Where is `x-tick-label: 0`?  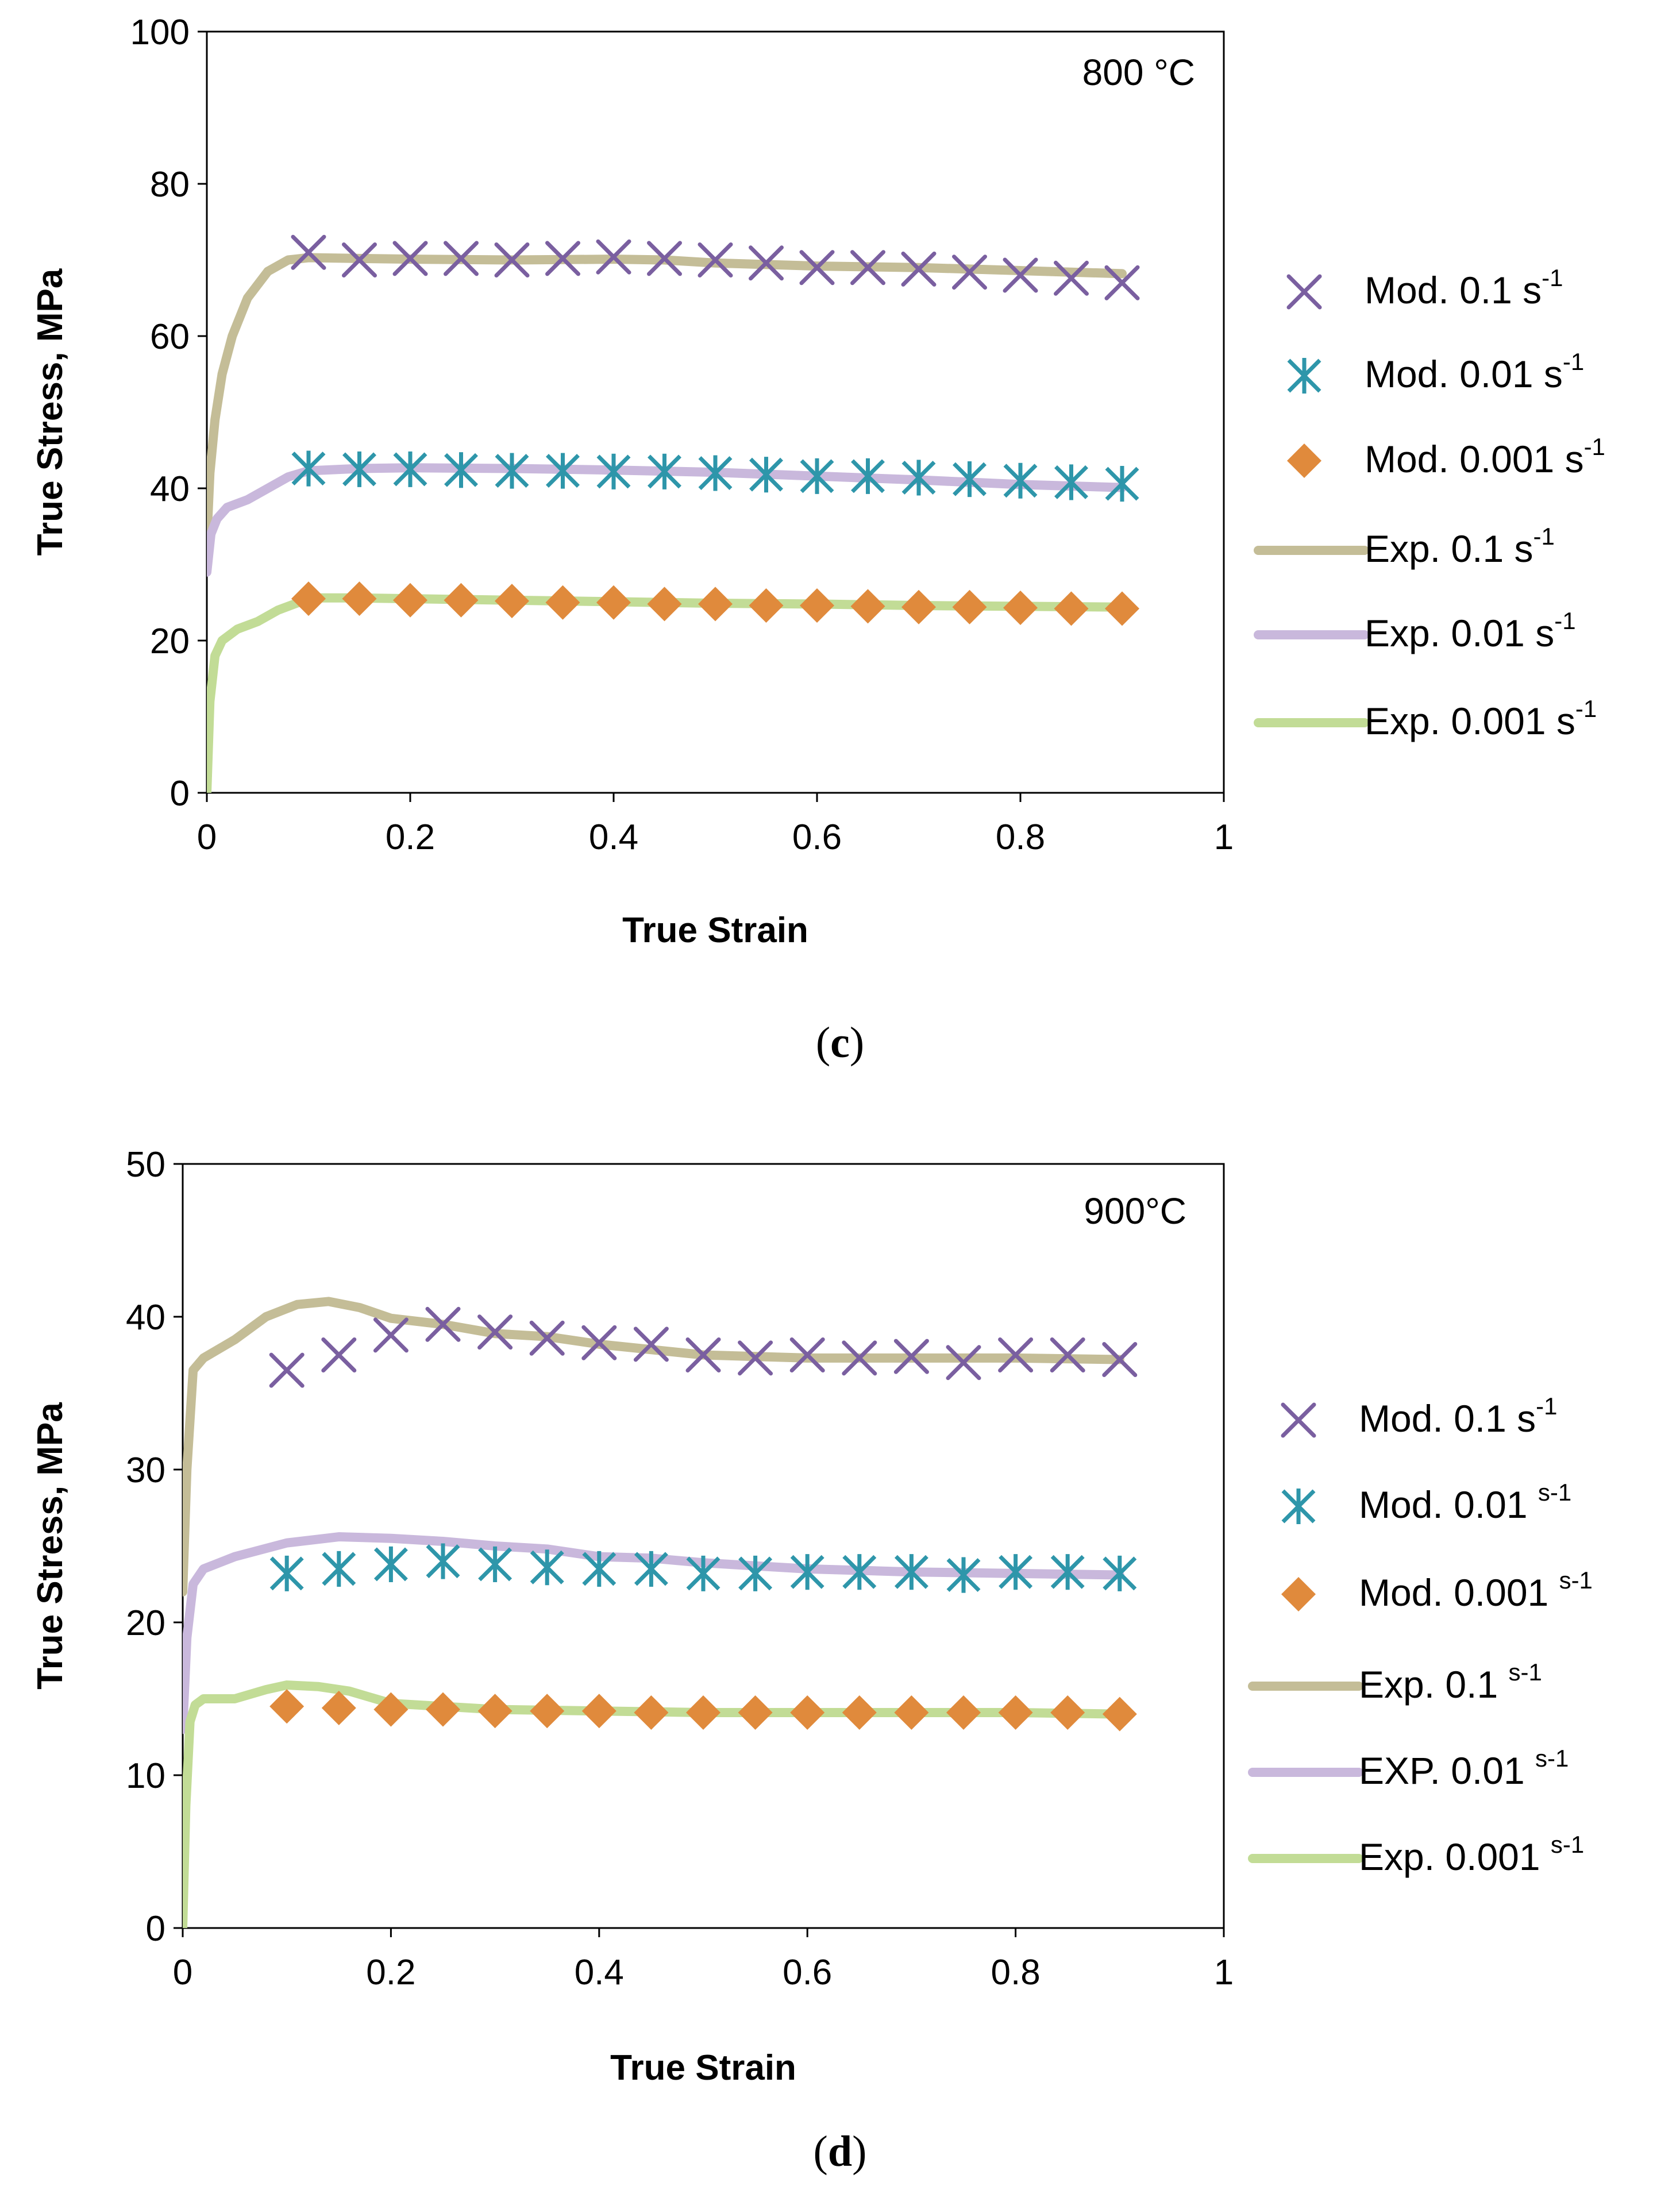
x-tick-label: 0 is located at coordinates (182, 1973).